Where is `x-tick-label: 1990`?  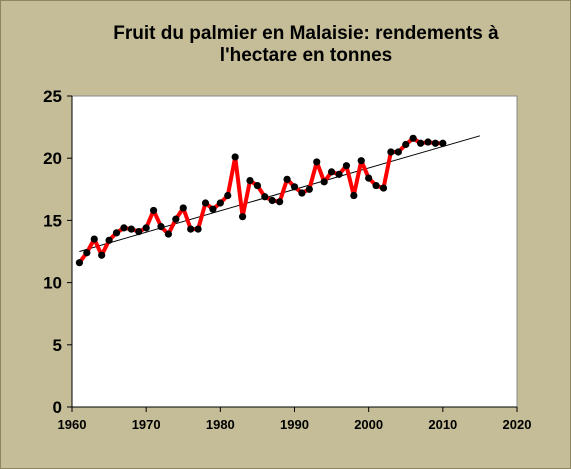
x-tick-label: 1990 is located at coordinates (294, 424).